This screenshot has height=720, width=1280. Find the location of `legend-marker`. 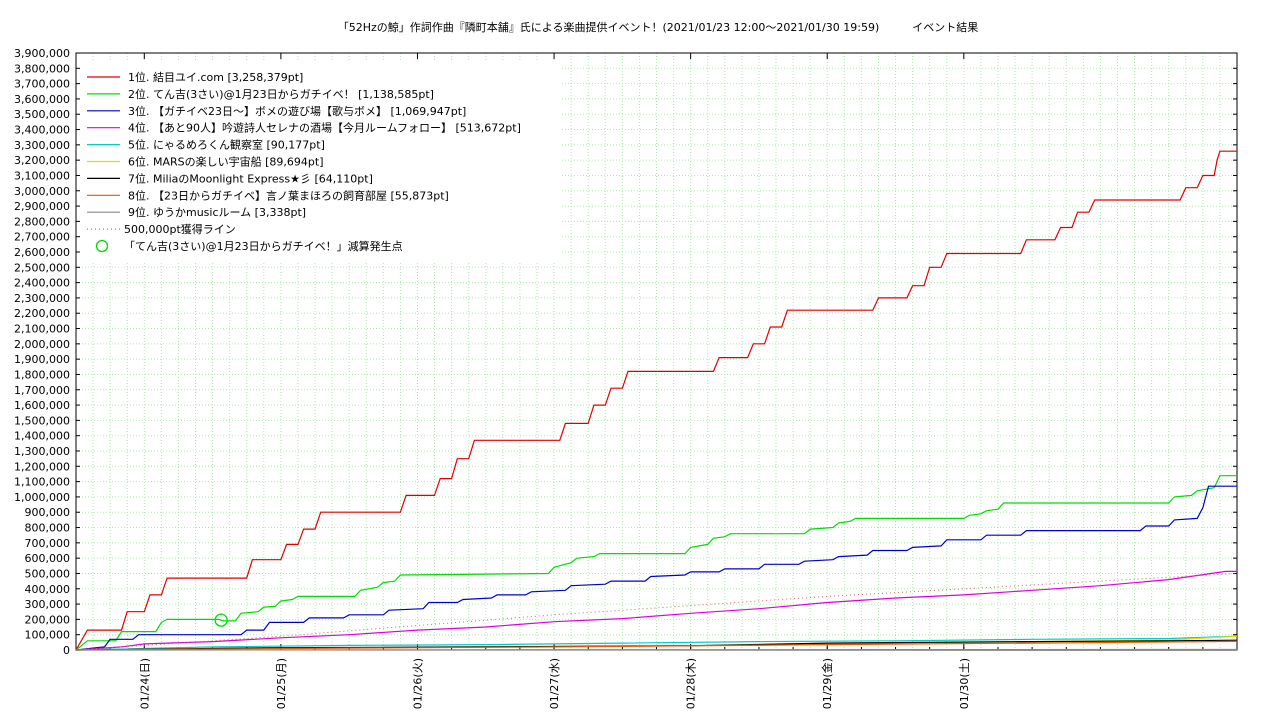

legend-marker is located at coordinates (102, 246).